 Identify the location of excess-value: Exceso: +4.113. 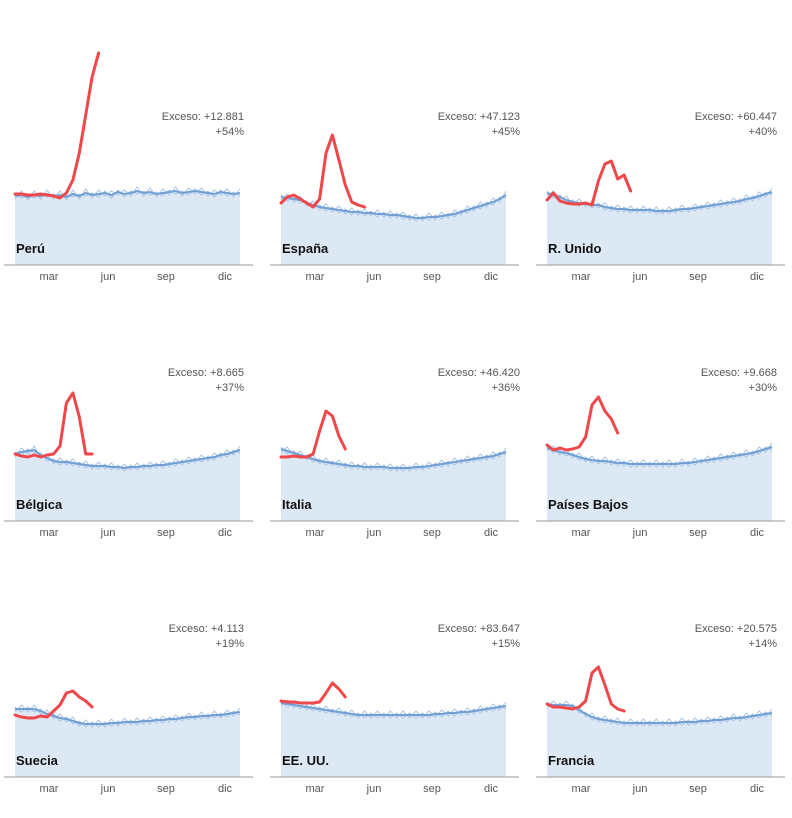
(206, 629).